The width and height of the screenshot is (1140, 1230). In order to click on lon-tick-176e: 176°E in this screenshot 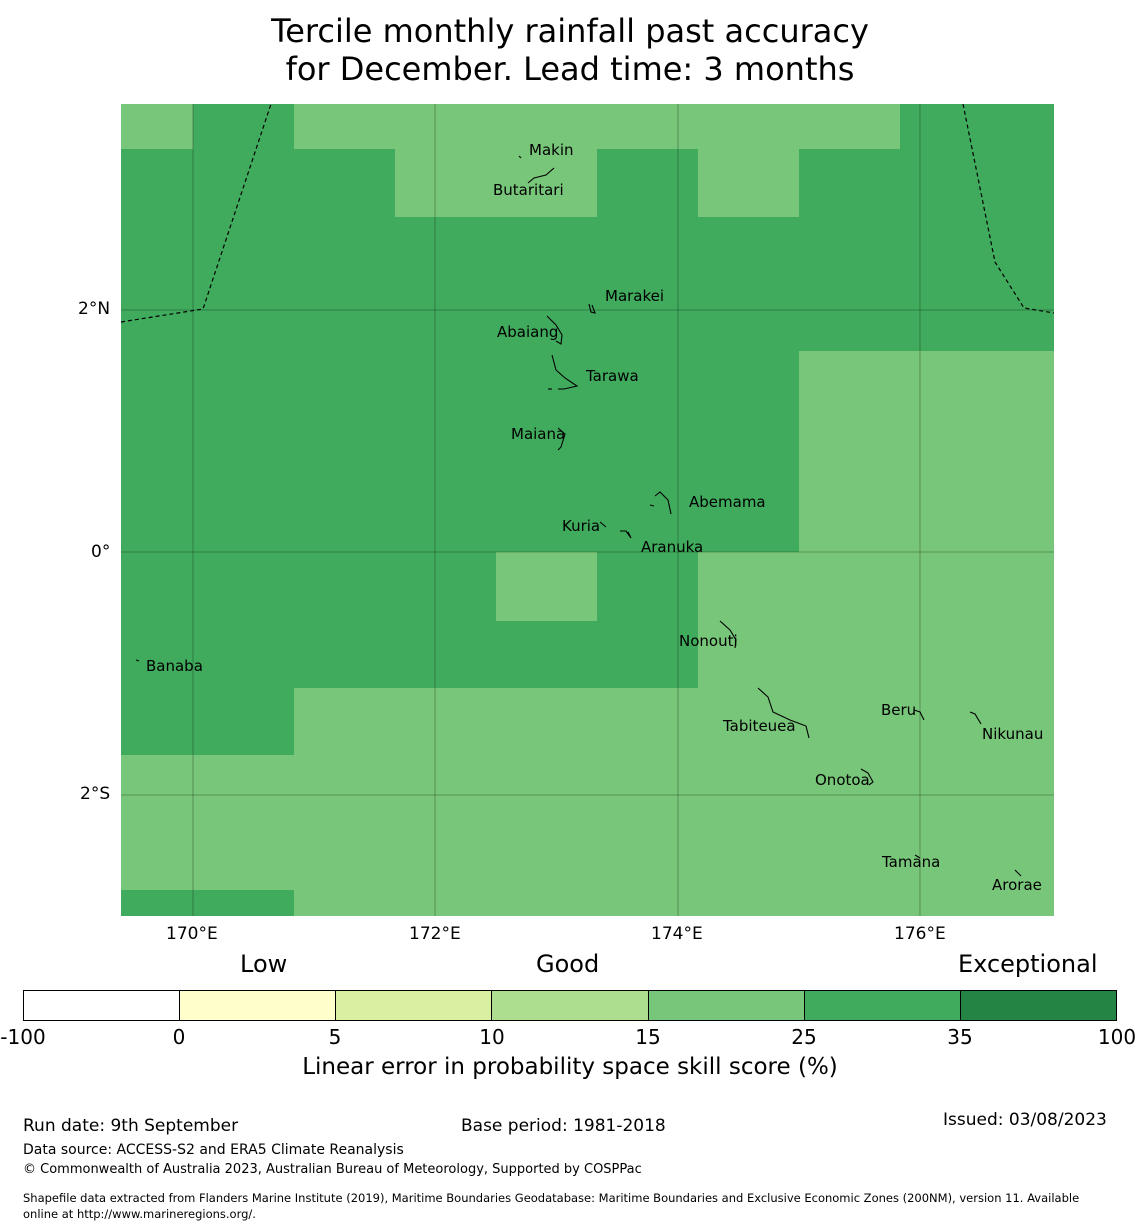, I will do `click(920, 934)`.